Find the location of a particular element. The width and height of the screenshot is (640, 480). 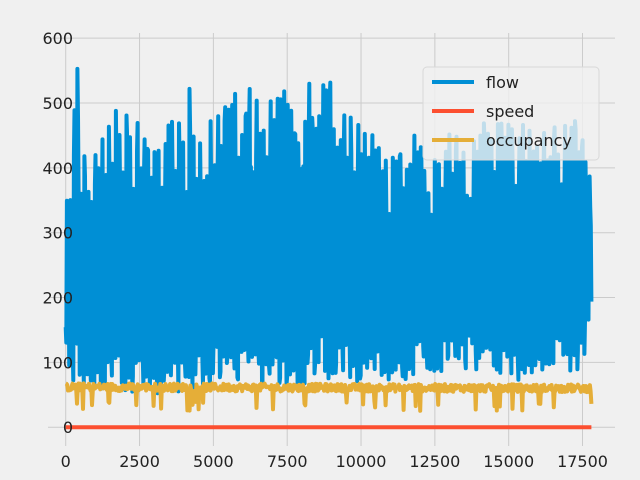

y-tick-label: 600 is located at coordinates (57, 38).